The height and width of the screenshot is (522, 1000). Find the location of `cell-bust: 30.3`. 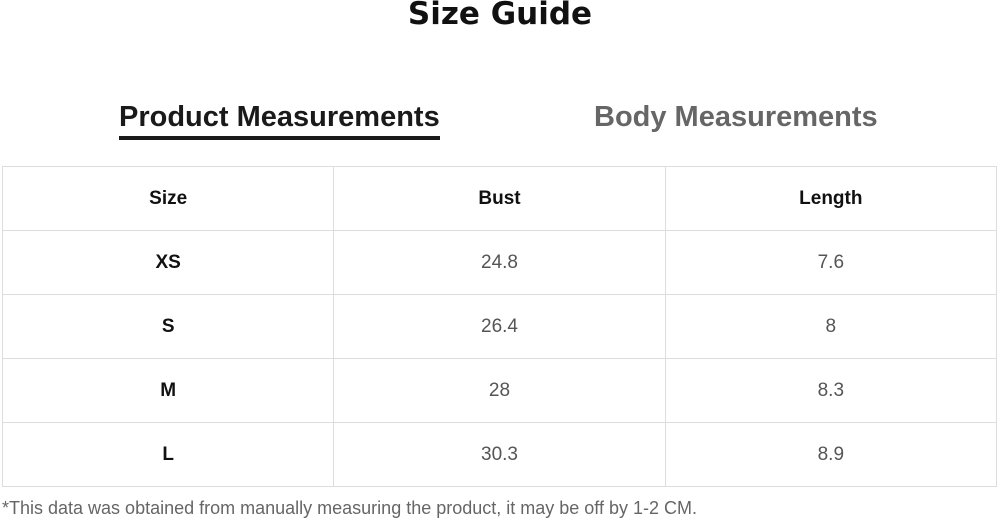

cell-bust: 30.3 is located at coordinates (499, 454).